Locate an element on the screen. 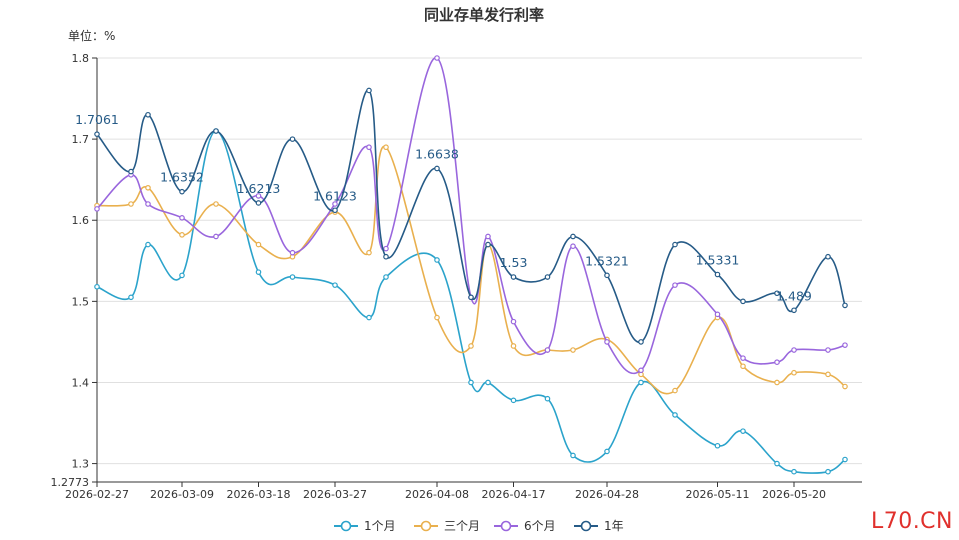 The image size is (959, 540). y-tick-label: 1.2773 is located at coordinates (70, 482).